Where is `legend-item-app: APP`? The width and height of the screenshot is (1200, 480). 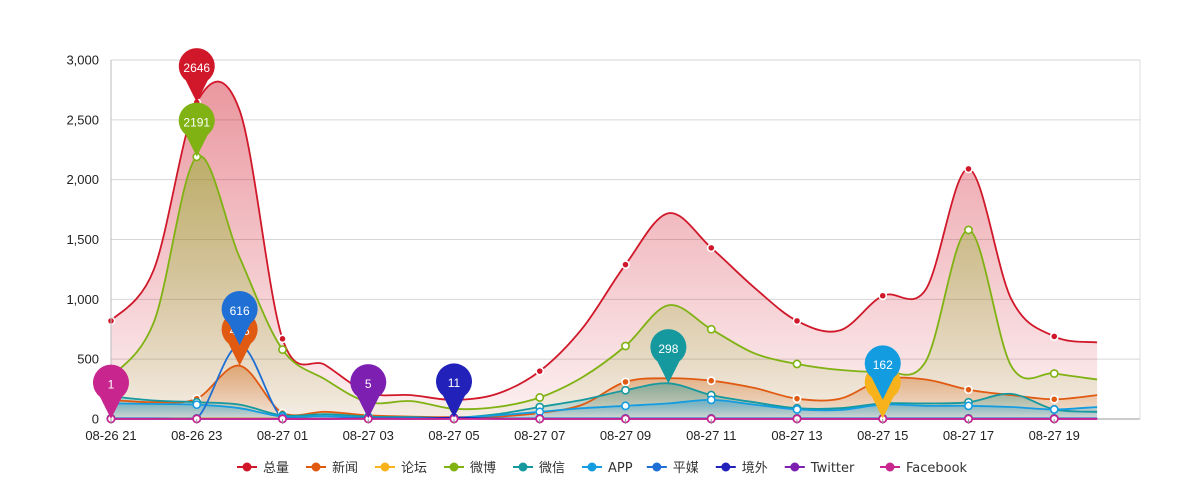
legend-item-app: APP is located at coordinates (607, 468).